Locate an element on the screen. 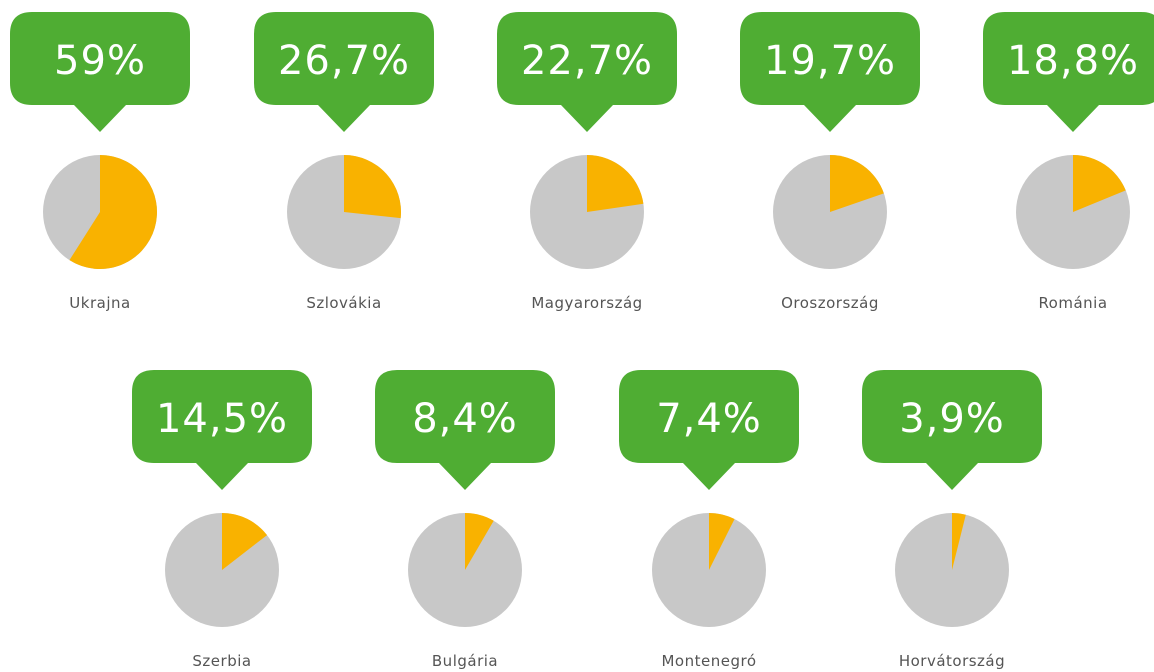 The height and width of the screenshot is (672, 1154). value-label: 18,8% is located at coordinates (1073, 61).